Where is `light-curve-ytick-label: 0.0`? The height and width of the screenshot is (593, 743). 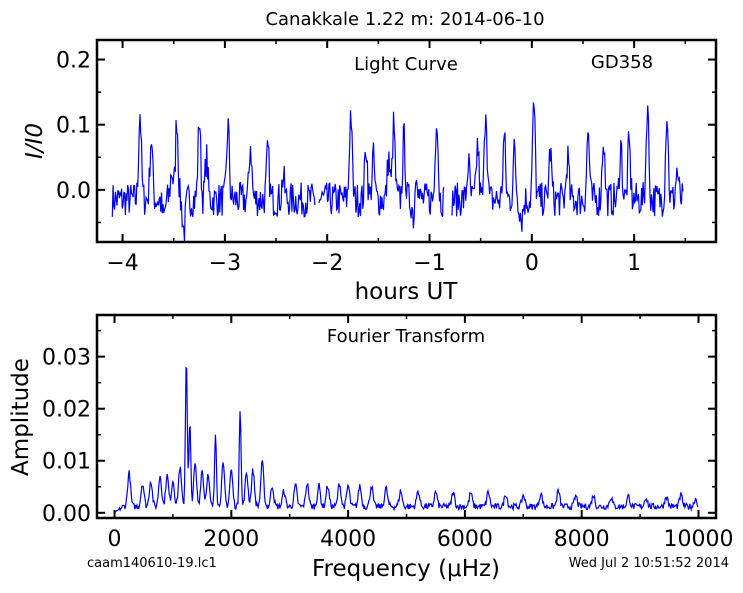 light-curve-ytick-label: 0.0 is located at coordinates (73, 191).